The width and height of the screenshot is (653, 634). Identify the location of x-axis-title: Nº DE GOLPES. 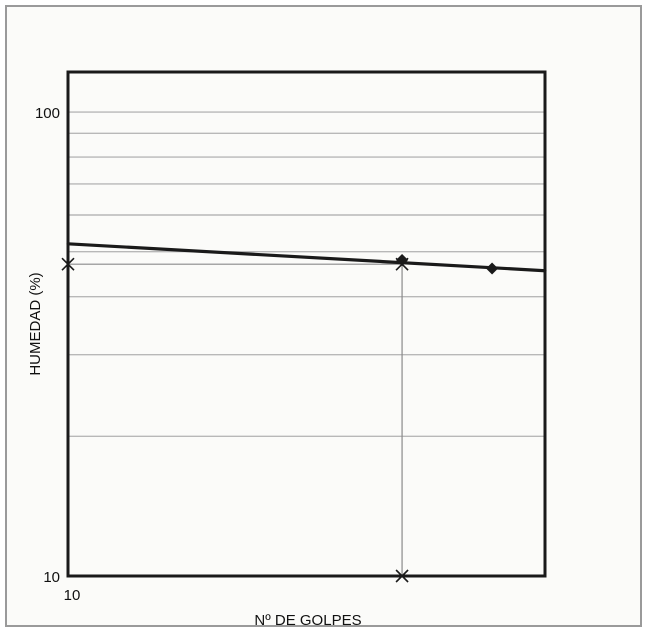
(307, 620).